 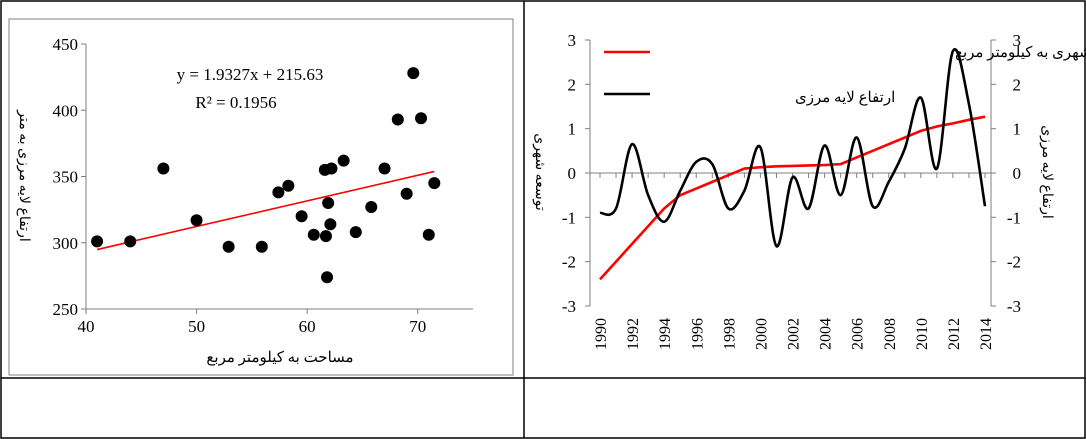 What do you see at coordinates (1020, 53) in the screenshot?
I see `legend-label-urban: میزان توسعه شهری به کیلومتر مربع` at bounding box center [1020, 53].